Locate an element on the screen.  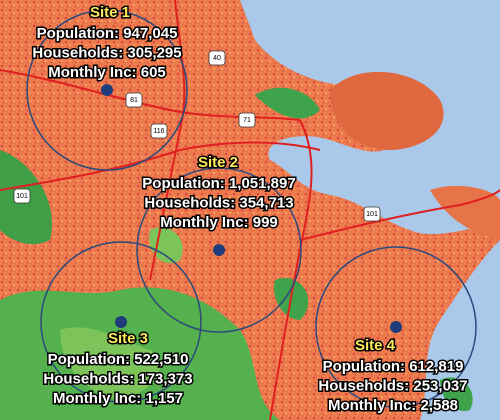
site-households: Households: 253,037 is located at coordinates (392, 386).